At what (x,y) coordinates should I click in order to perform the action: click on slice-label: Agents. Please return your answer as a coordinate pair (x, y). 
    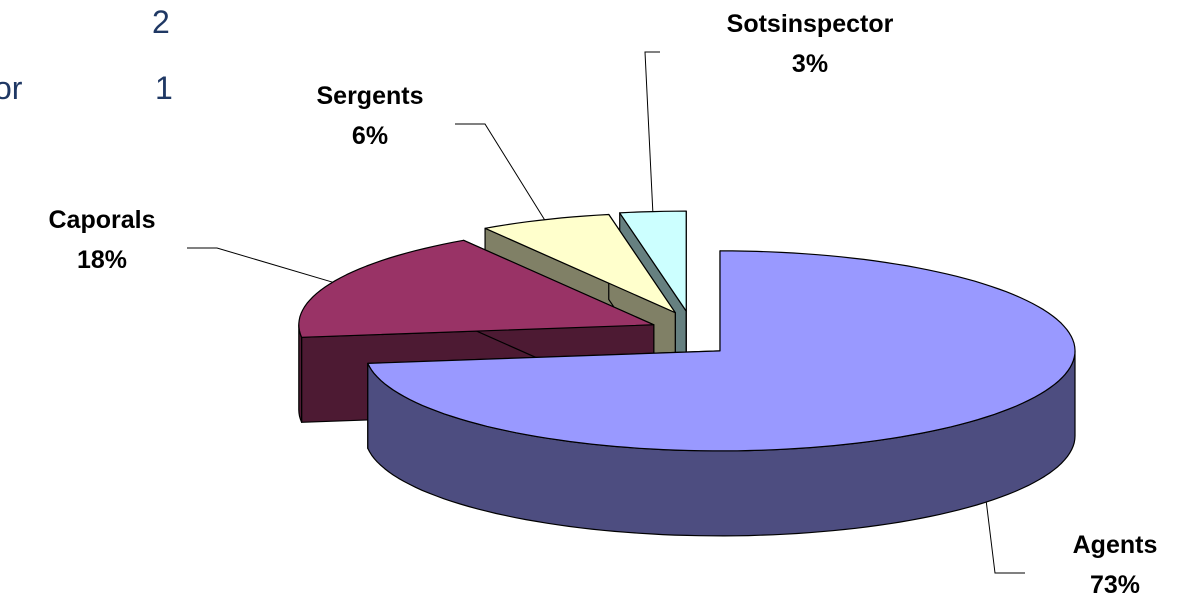
    Looking at the image, I should click on (1115, 545).